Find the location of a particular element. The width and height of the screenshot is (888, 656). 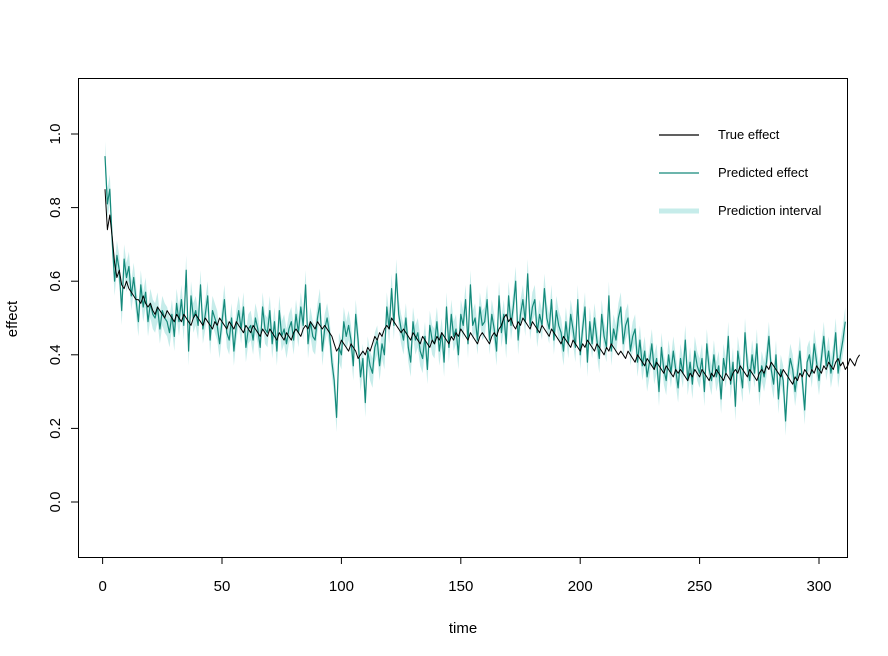

y-tick-label: 0.8 is located at coordinates (55, 207).